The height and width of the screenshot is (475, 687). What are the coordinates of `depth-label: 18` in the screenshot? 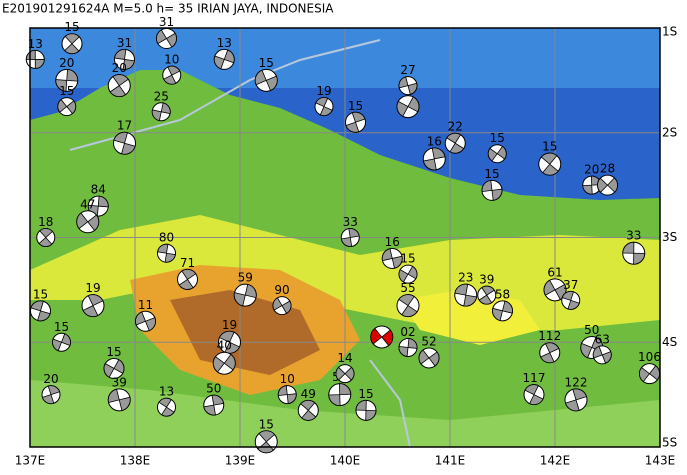 It's located at (45, 222).